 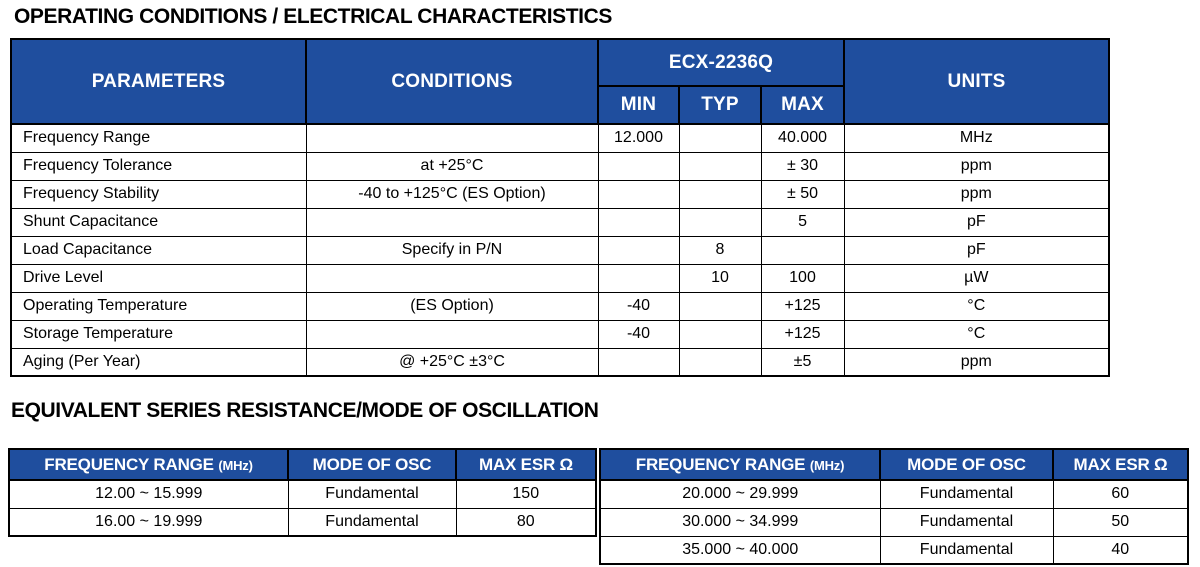 I want to click on parameter-cell: Frequency Stability, so click(x=158, y=194).